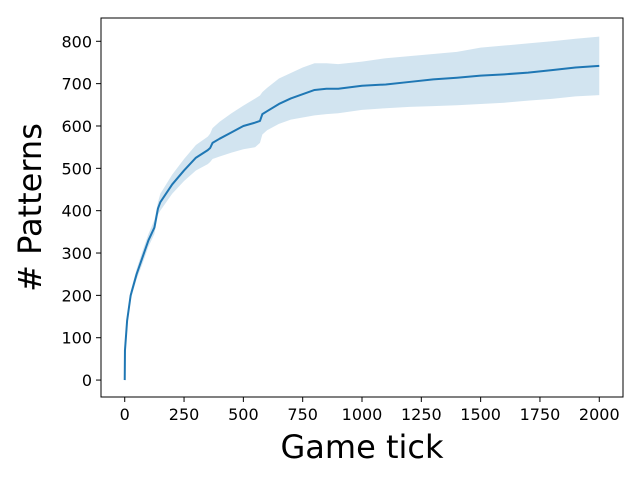  I want to click on x-tick-label: 1000, so click(362, 414).